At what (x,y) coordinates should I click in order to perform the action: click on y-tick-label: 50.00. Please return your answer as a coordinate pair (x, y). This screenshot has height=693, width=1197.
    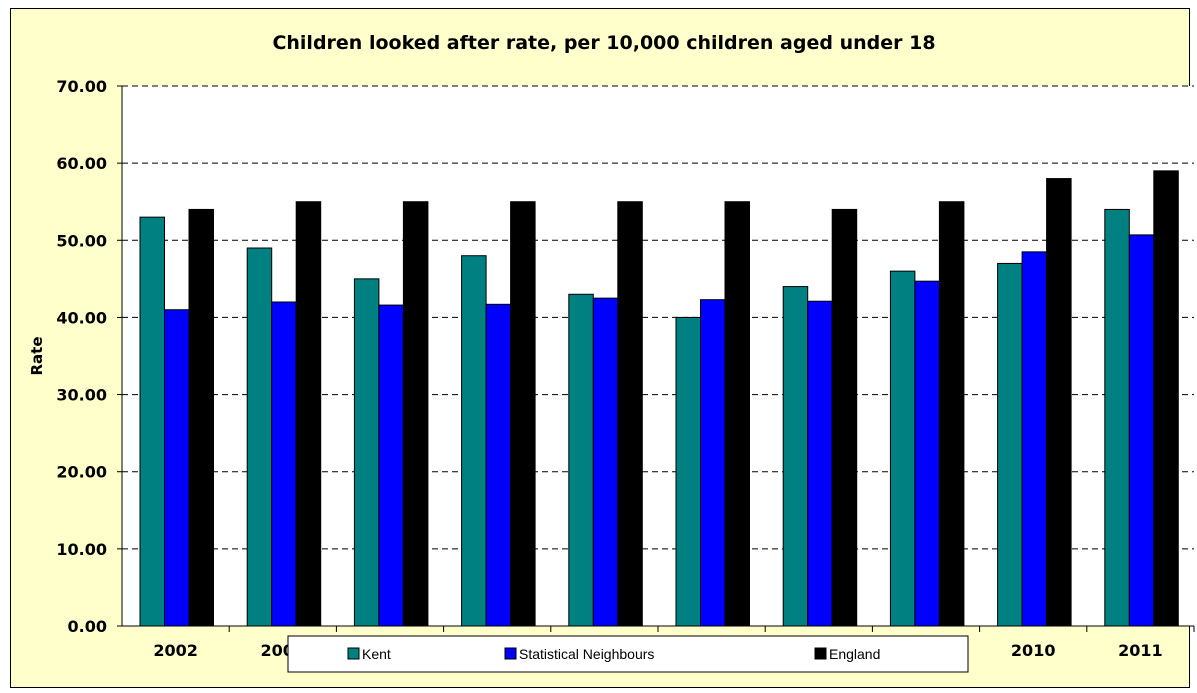
    Looking at the image, I should click on (81, 240).